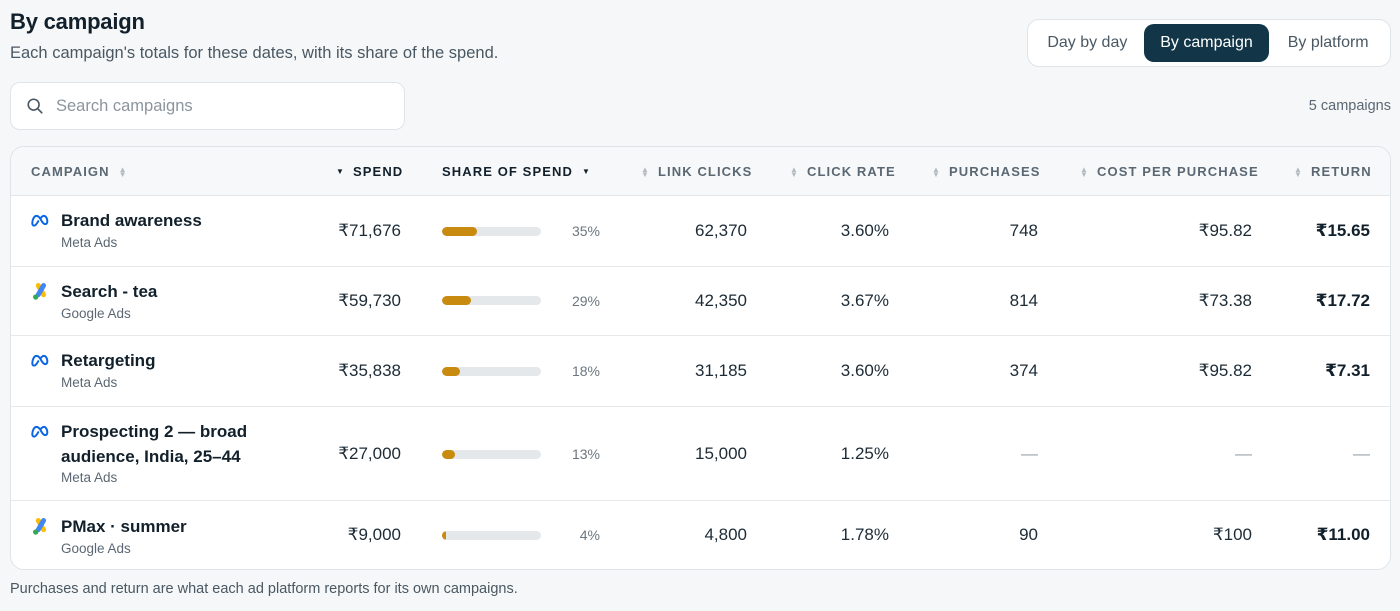 Image resolution: width=1400 pixels, height=611 pixels. What do you see at coordinates (131, 220) in the screenshot?
I see `campaign-name: Brand awareness` at bounding box center [131, 220].